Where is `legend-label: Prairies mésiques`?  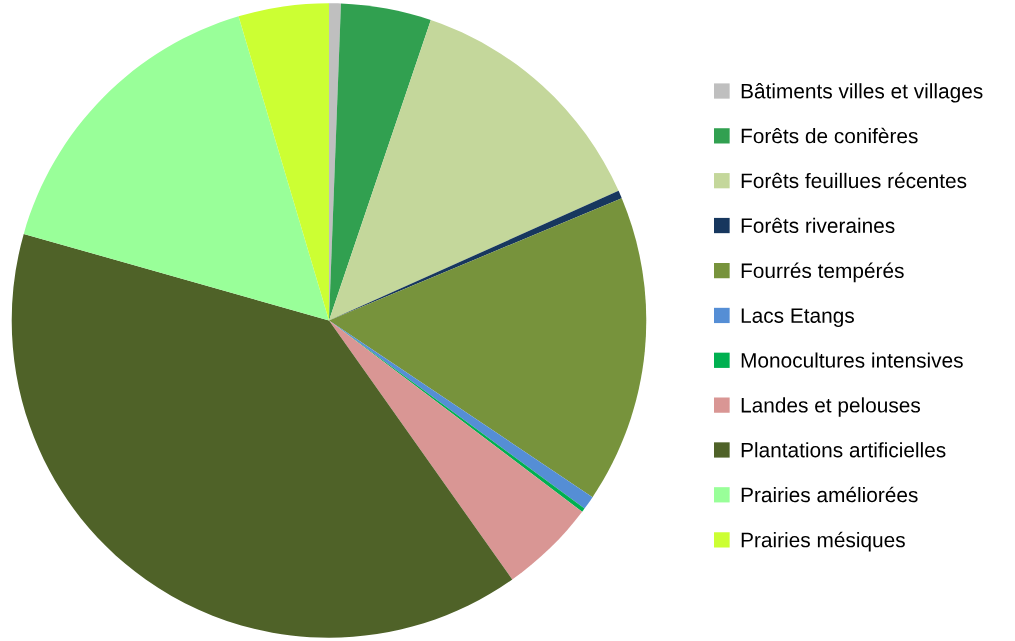 legend-label: Prairies mésiques is located at coordinates (823, 541).